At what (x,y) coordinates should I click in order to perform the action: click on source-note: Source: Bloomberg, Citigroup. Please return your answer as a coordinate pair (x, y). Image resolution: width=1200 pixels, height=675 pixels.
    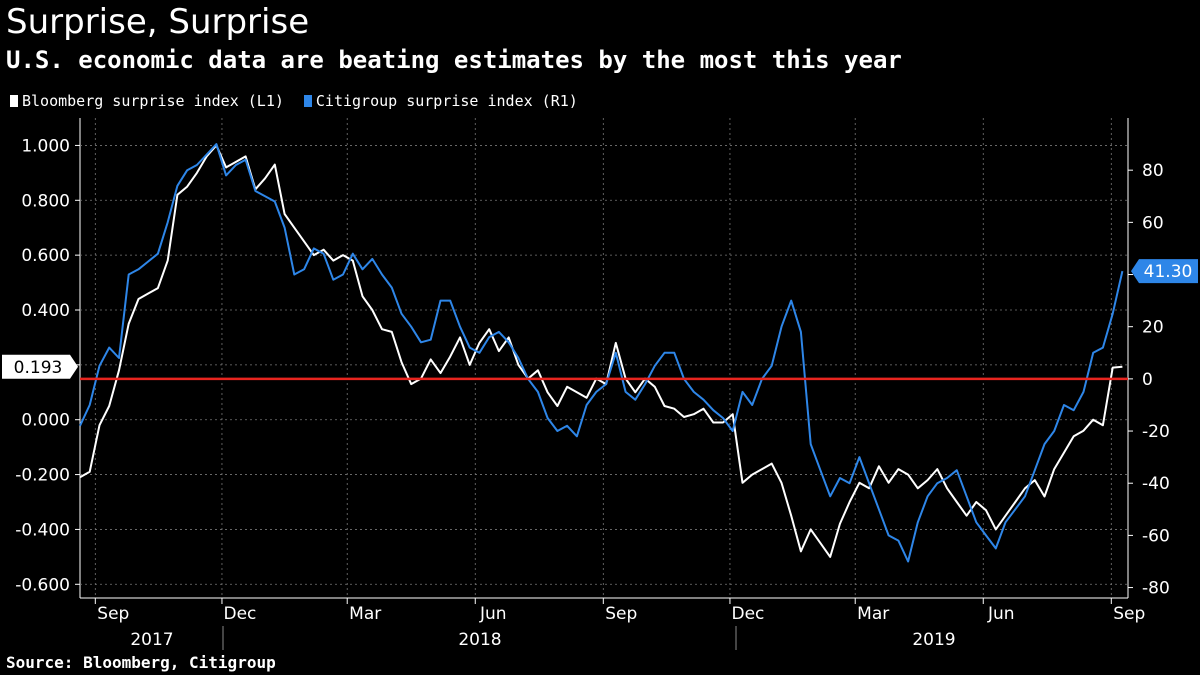
    Looking at the image, I should click on (141, 662).